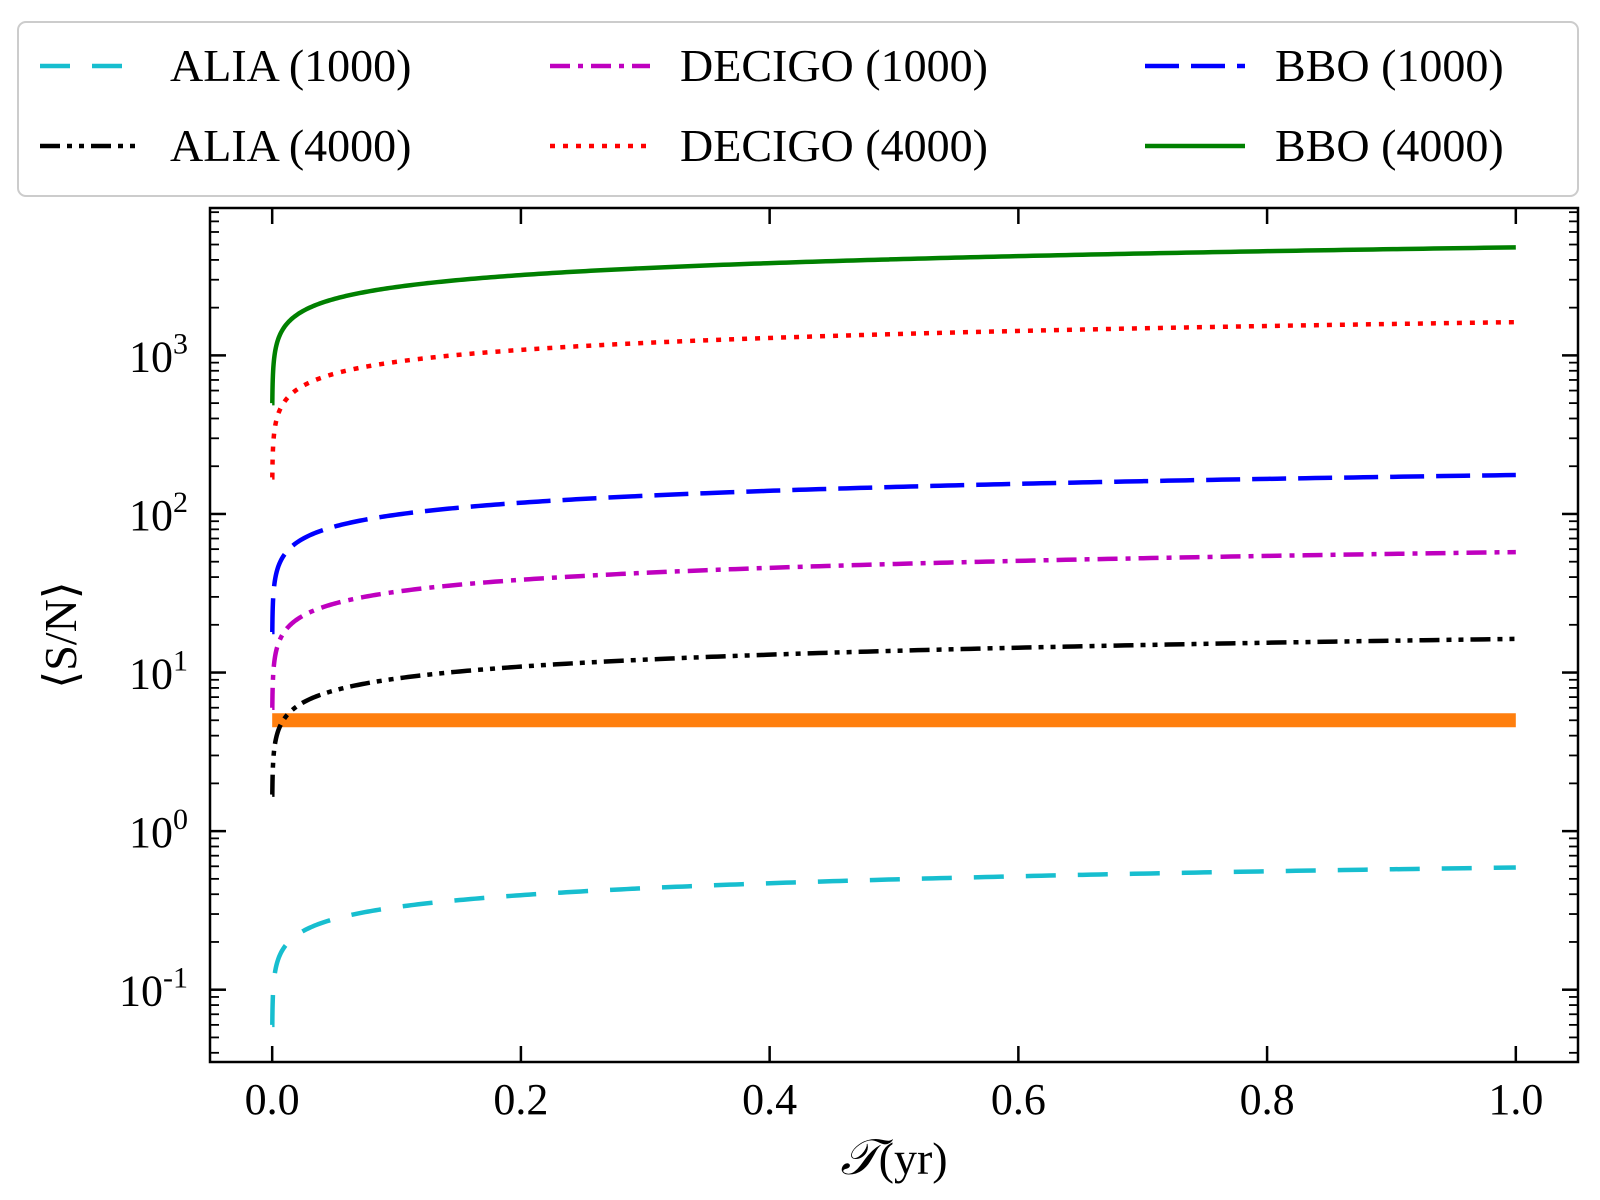 The height and width of the screenshot is (1200, 1600). I want to click on legend-label: DECIGO (4000), so click(834, 145).